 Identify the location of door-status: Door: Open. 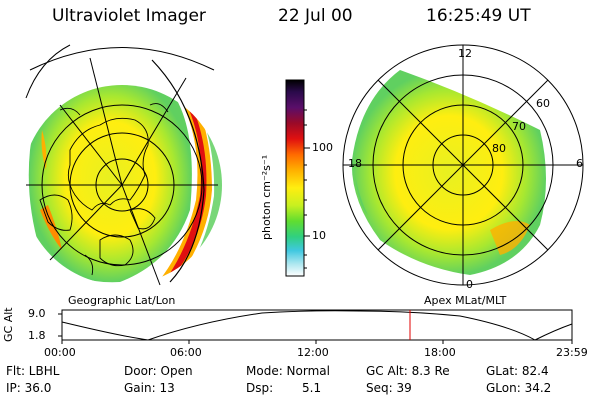
(158, 371).